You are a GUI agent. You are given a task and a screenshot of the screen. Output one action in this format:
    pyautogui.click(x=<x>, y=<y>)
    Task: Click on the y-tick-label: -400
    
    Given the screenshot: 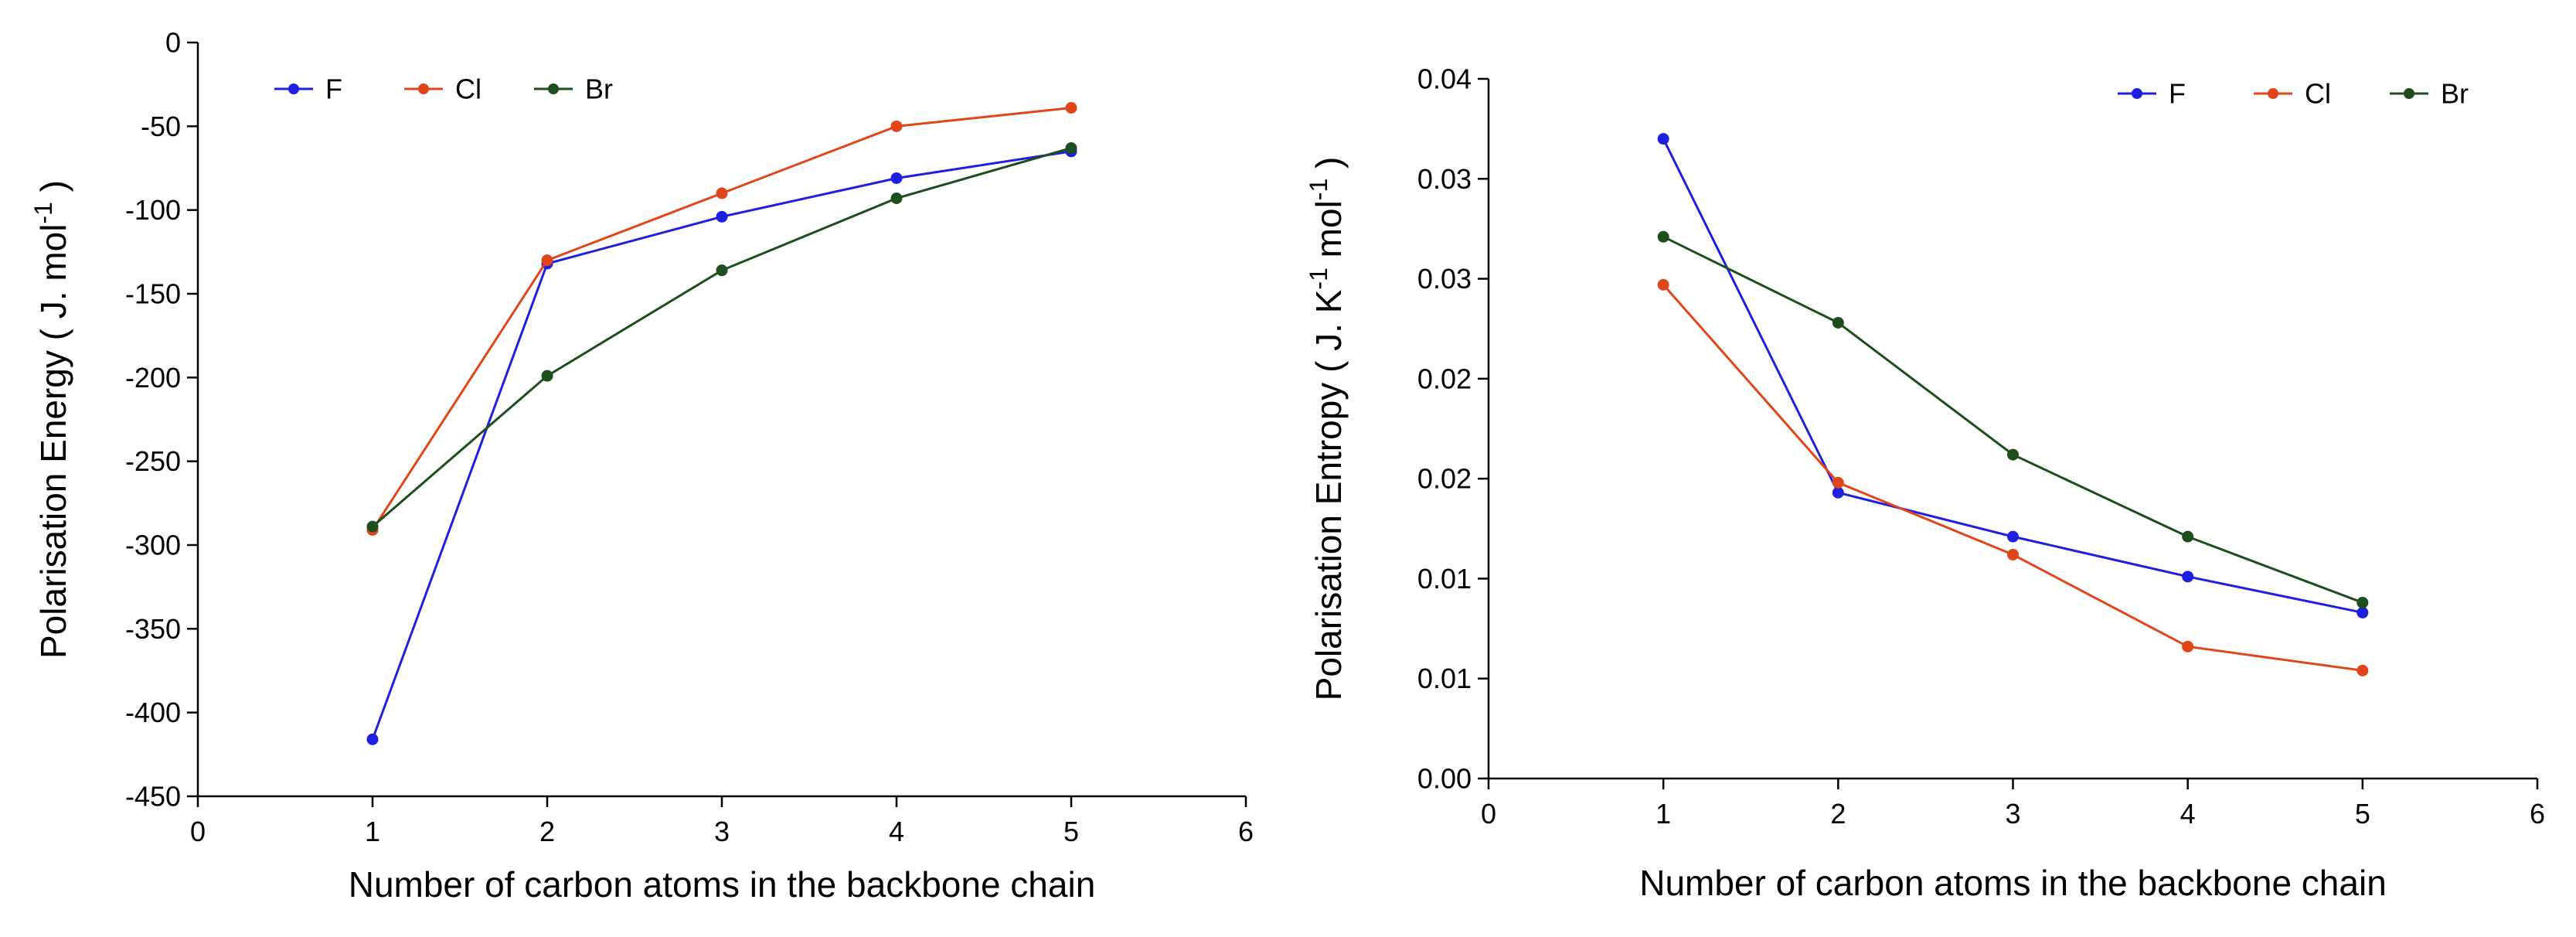 What is the action you would take?
    pyautogui.click(x=153, y=712)
    